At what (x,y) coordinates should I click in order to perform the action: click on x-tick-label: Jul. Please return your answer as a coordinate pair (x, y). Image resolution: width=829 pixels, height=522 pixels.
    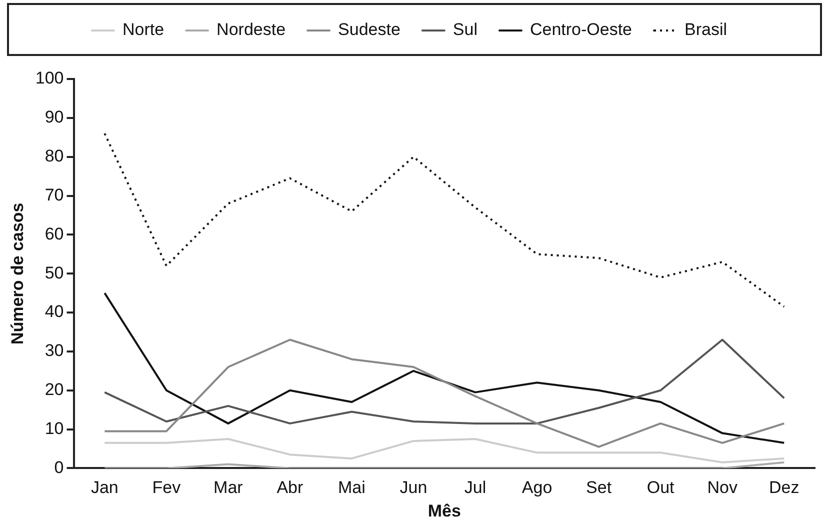
    Looking at the image, I should click on (475, 488).